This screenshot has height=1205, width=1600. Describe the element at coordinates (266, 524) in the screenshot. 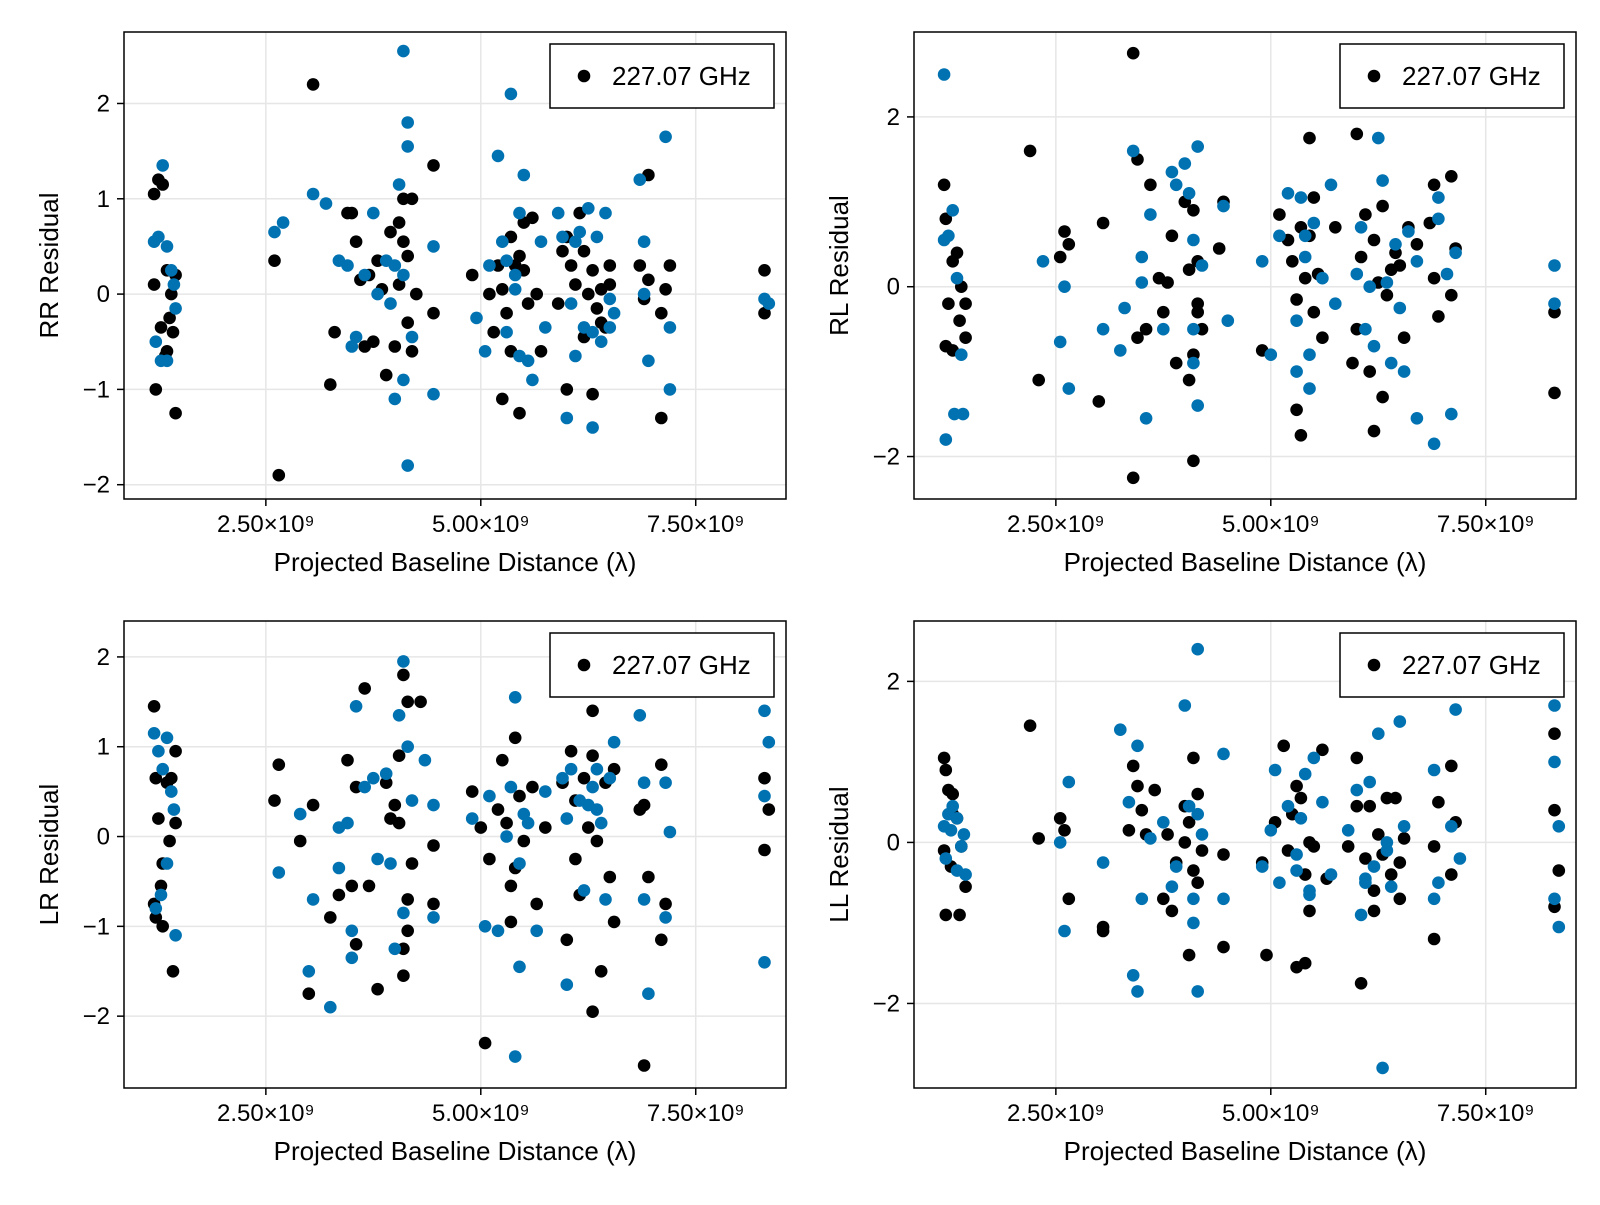

I see `x-tick-label: 2.50×10⁹` at that location.